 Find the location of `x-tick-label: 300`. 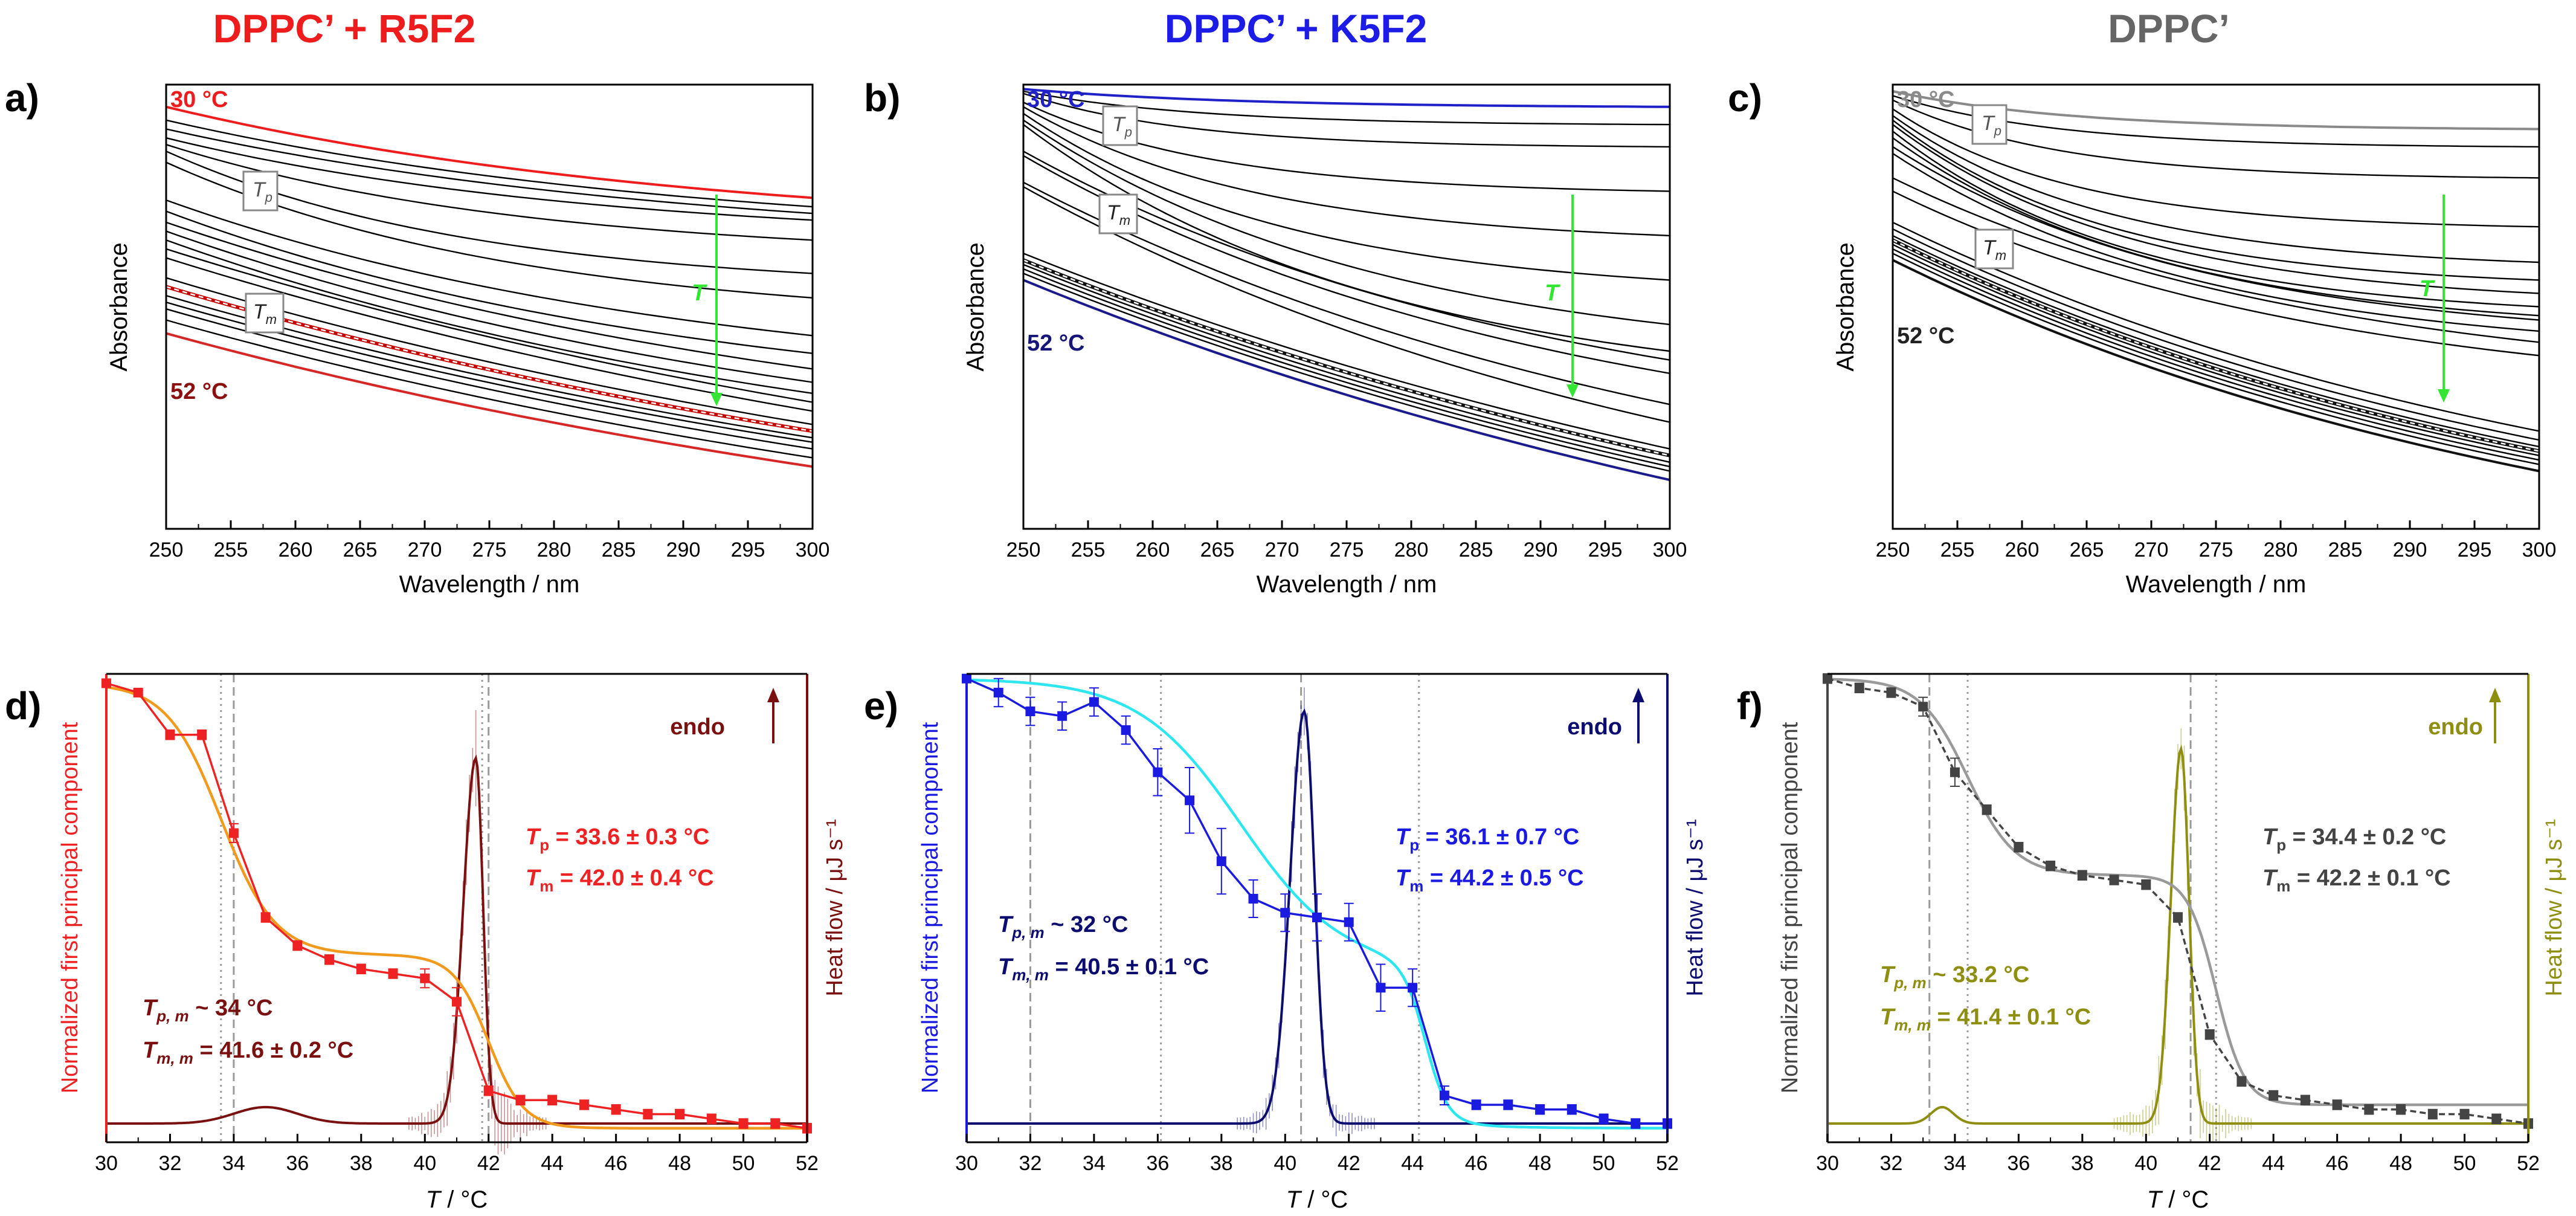

x-tick-label: 300 is located at coordinates (2539, 549).